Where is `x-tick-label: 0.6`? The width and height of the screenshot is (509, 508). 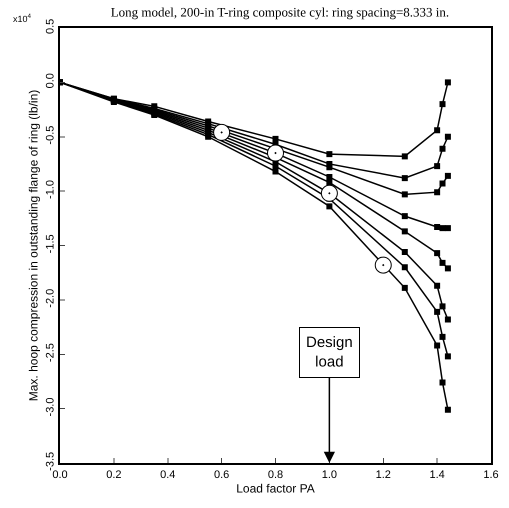
x-tick-label: 0.6 is located at coordinates (222, 475).